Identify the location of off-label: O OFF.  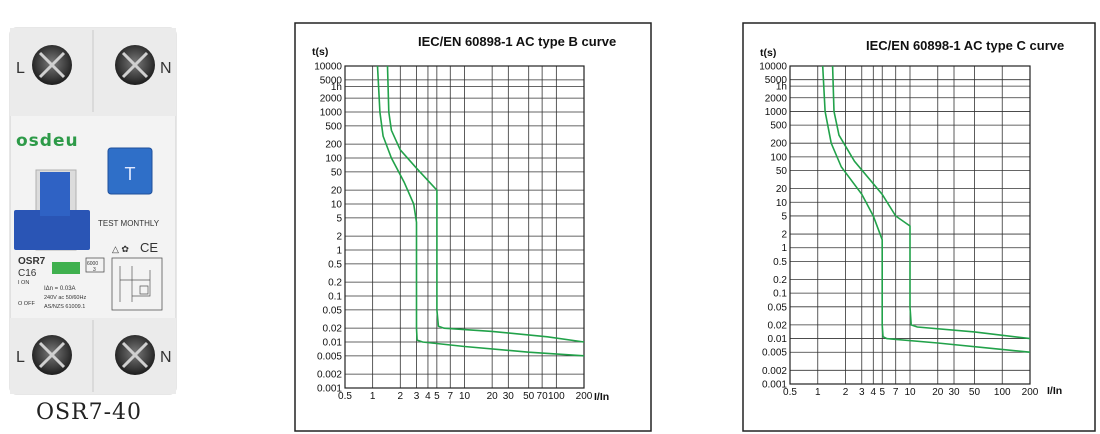
(26, 304).